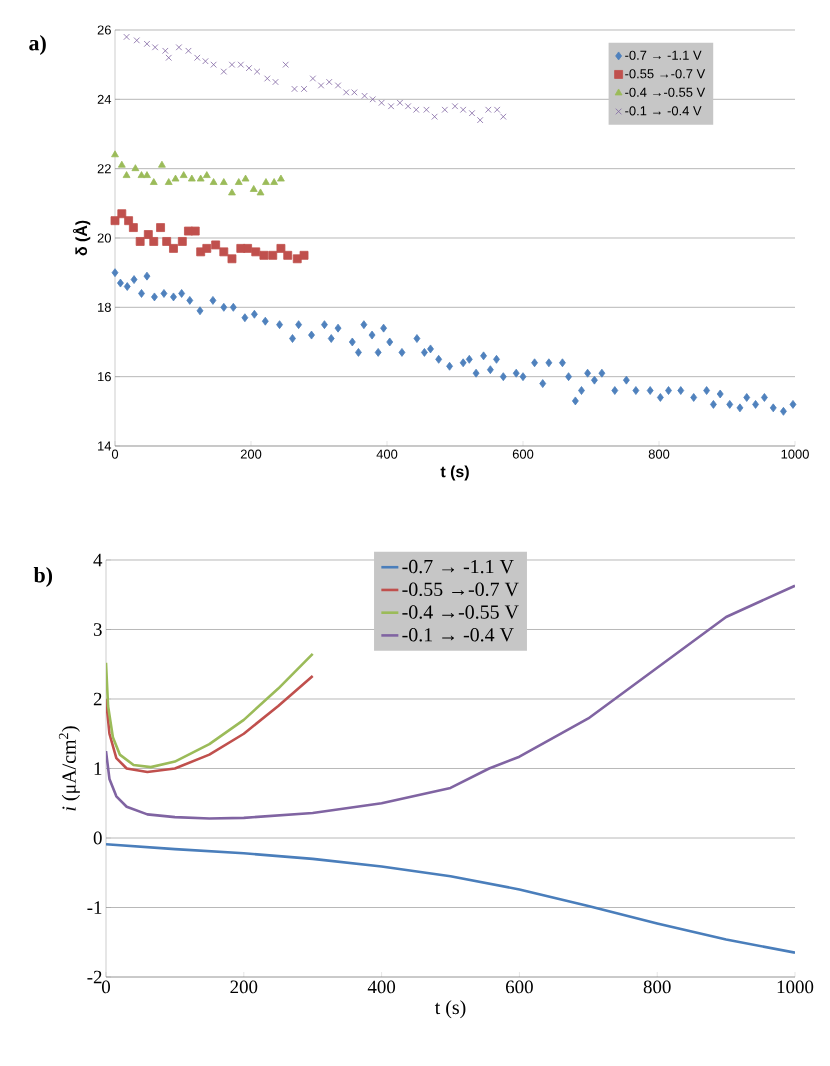  Describe the element at coordinates (81, 238) in the screenshot. I see `y-axis-title: δ (Å)` at that location.